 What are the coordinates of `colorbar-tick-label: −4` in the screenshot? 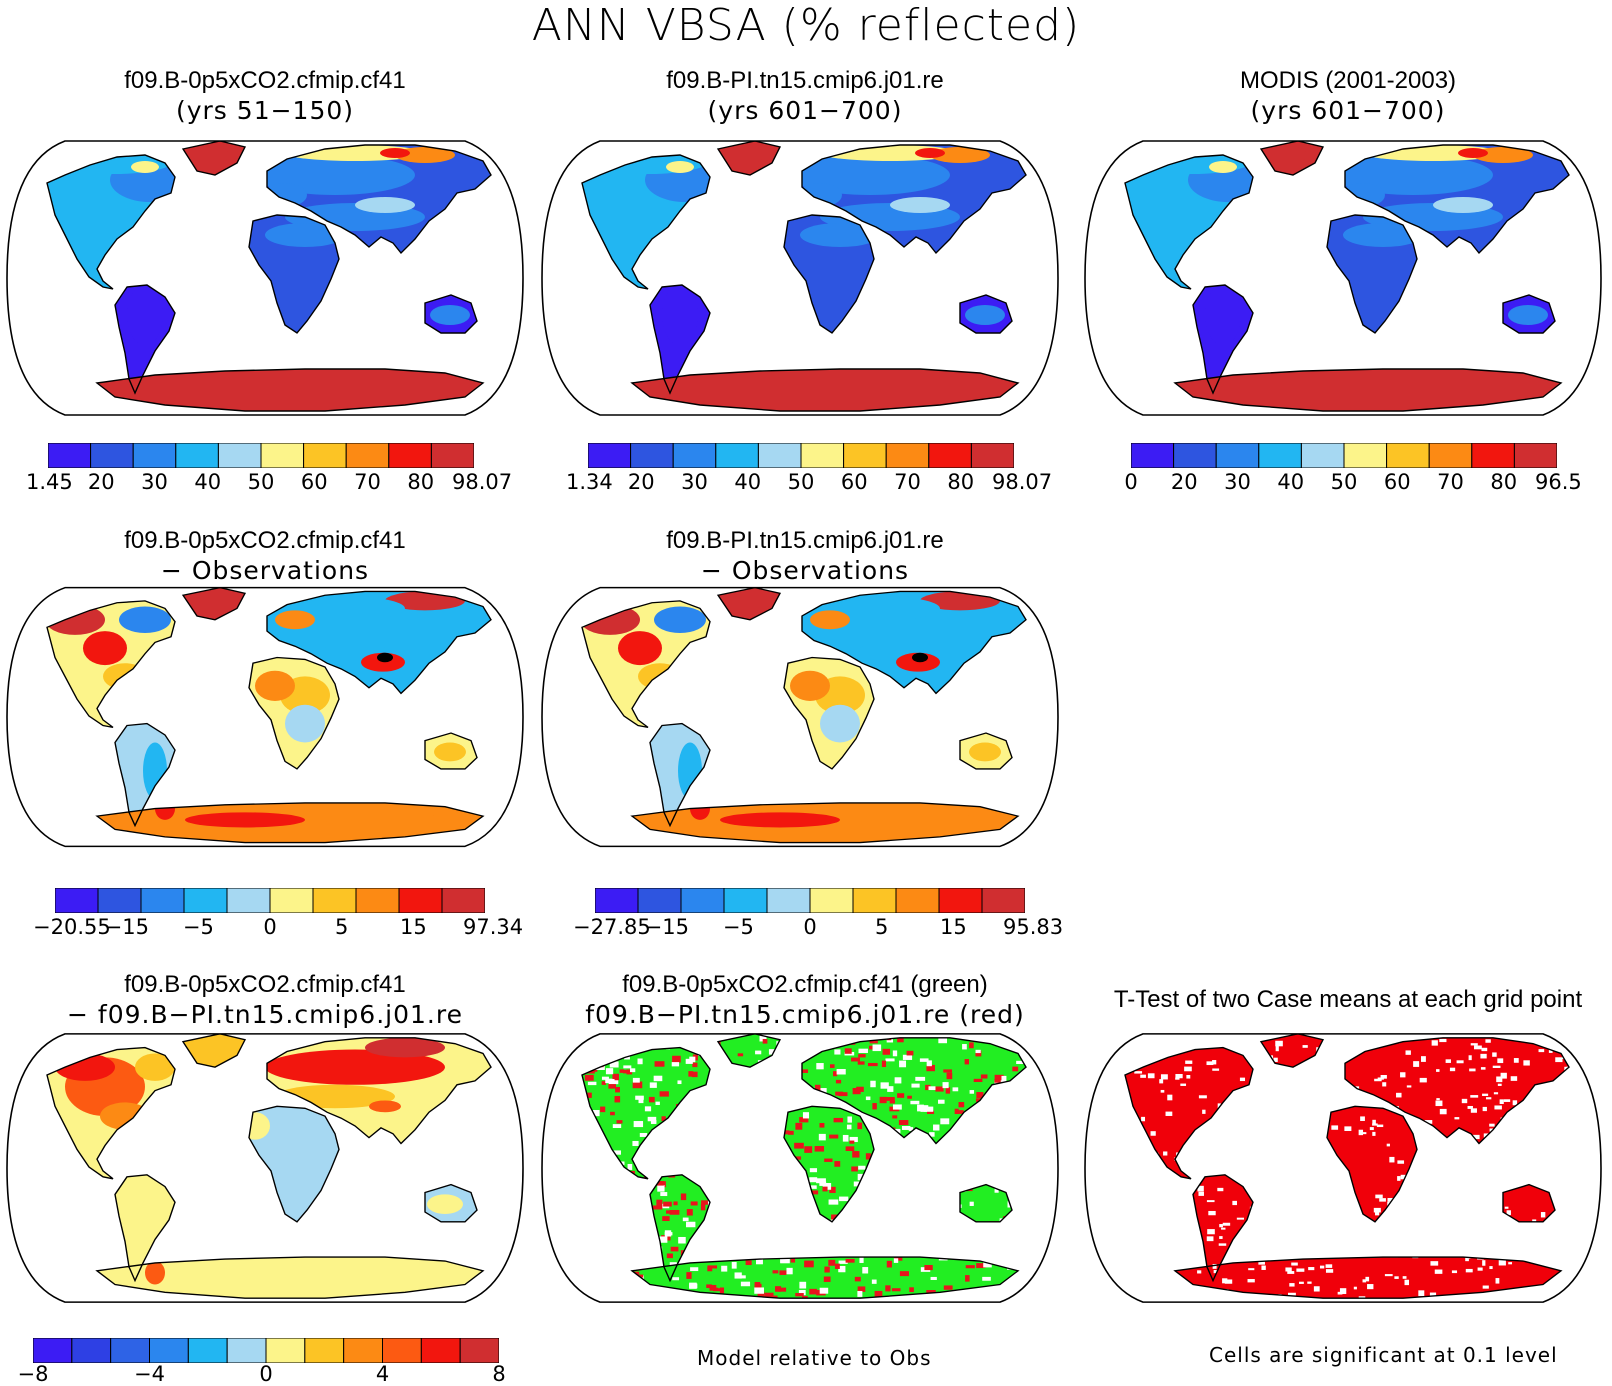 It's located at (150, 1374).